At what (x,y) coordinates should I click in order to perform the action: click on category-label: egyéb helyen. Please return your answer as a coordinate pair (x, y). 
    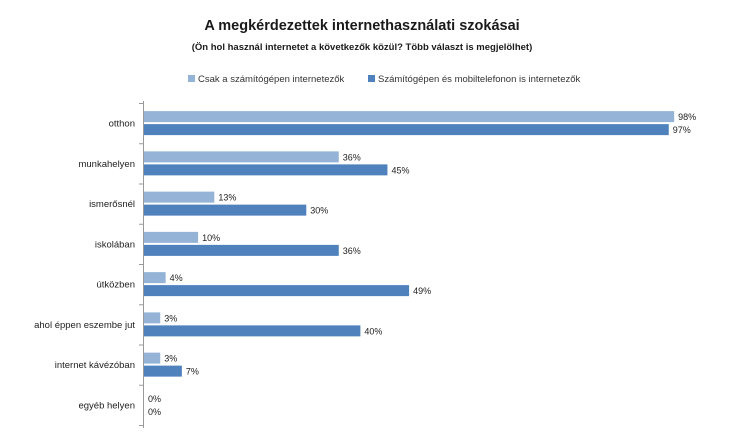
    Looking at the image, I should click on (106, 405).